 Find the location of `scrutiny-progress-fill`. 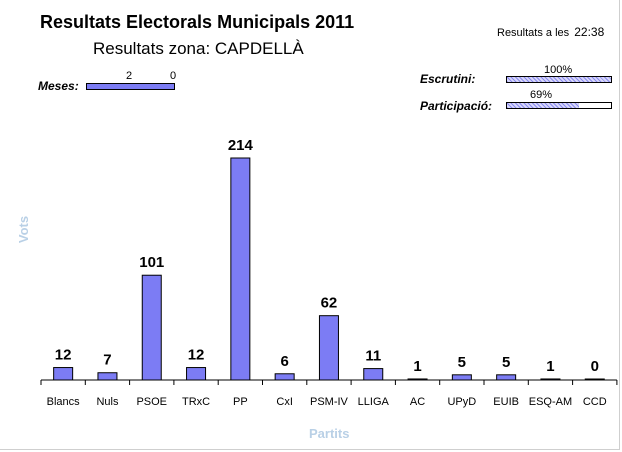

scrutiny-progress-fill is located at coordinates (559, 79).